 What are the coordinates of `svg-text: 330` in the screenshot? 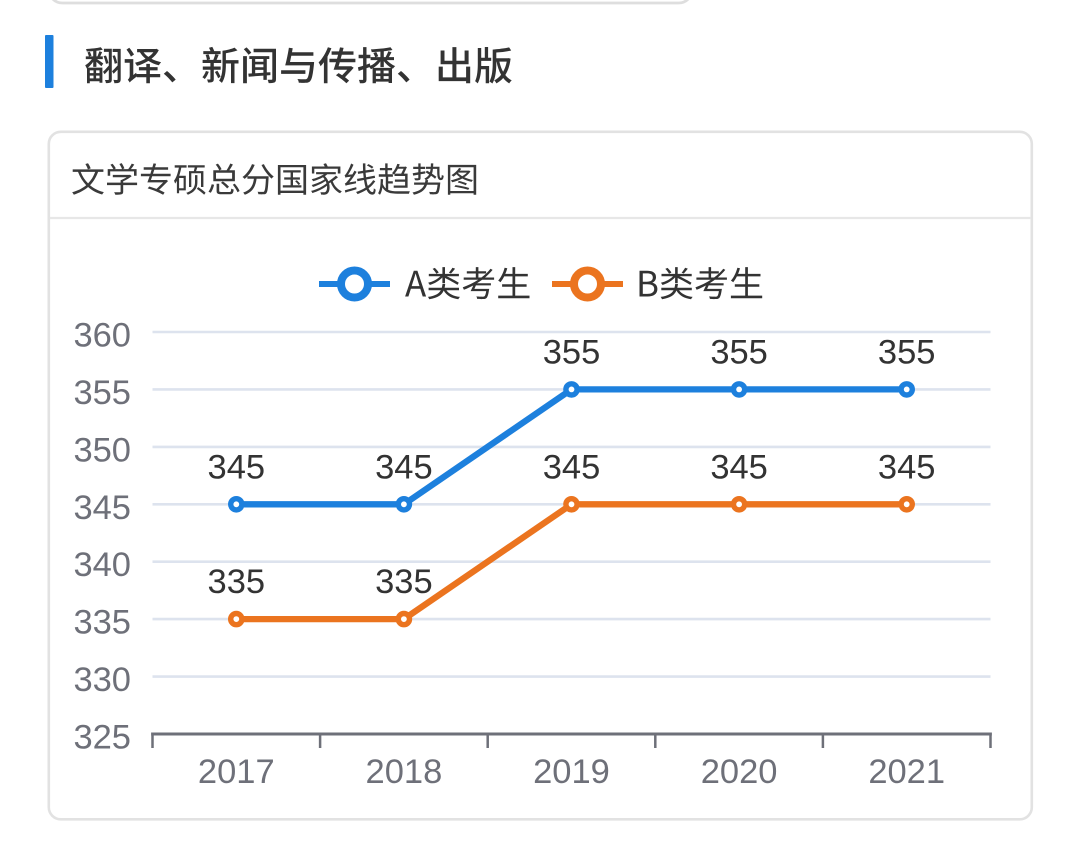 It's located at (102, 680).